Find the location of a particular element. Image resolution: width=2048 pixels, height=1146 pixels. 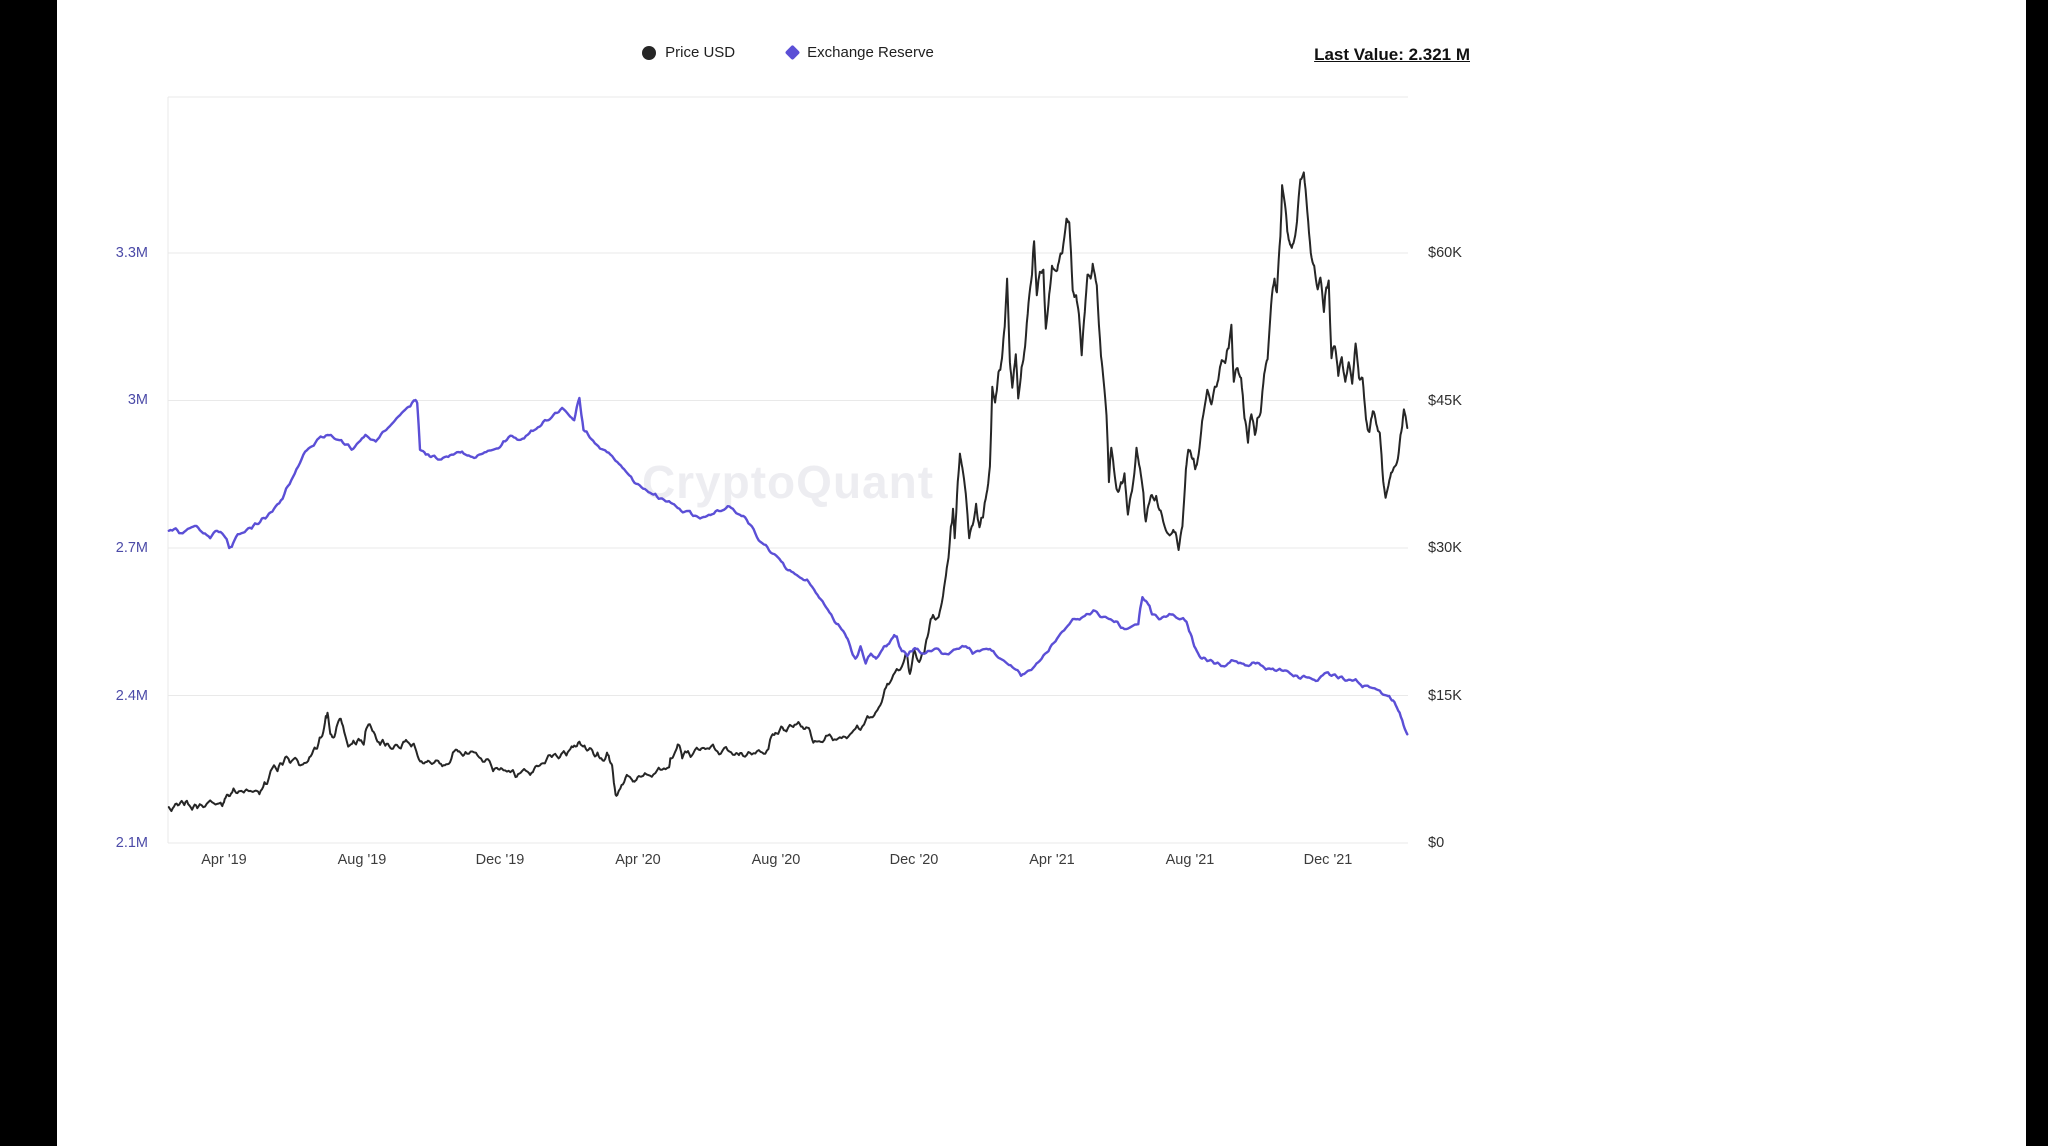

right-axis-tick: $45K is located at coordinates (1445, 401).